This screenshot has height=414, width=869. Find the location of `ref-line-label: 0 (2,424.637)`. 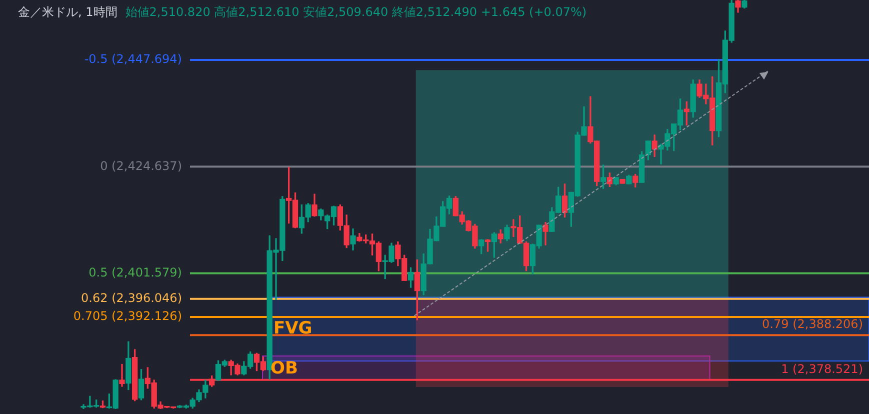

ref-line-label: 0 (2,424.637) is located at coordinates (141, 165).